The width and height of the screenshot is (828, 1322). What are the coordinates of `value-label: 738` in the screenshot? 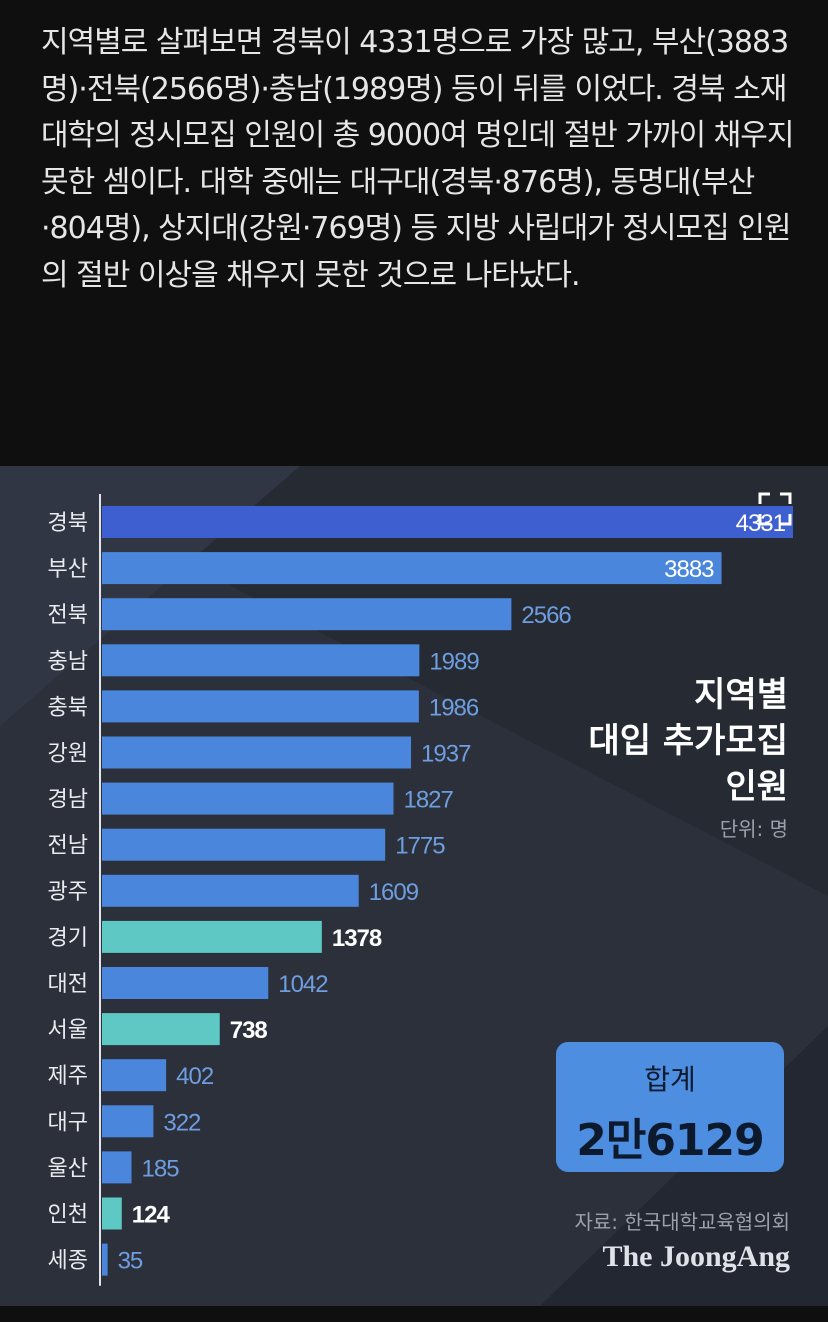 It's located at (249, 1030).